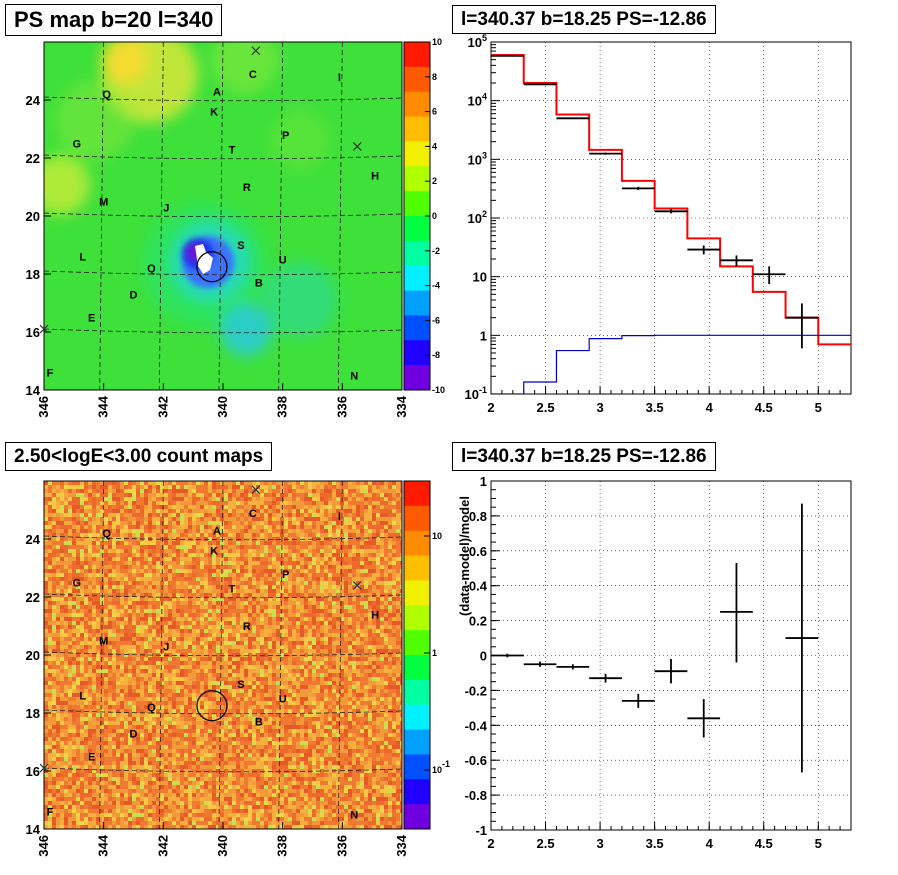 This screenshot has height=875, width=898. What do you see at coordinates (91, 319) in the screenshot?
I see `ps-source-E-18: E` at bounding box center [91, 319].